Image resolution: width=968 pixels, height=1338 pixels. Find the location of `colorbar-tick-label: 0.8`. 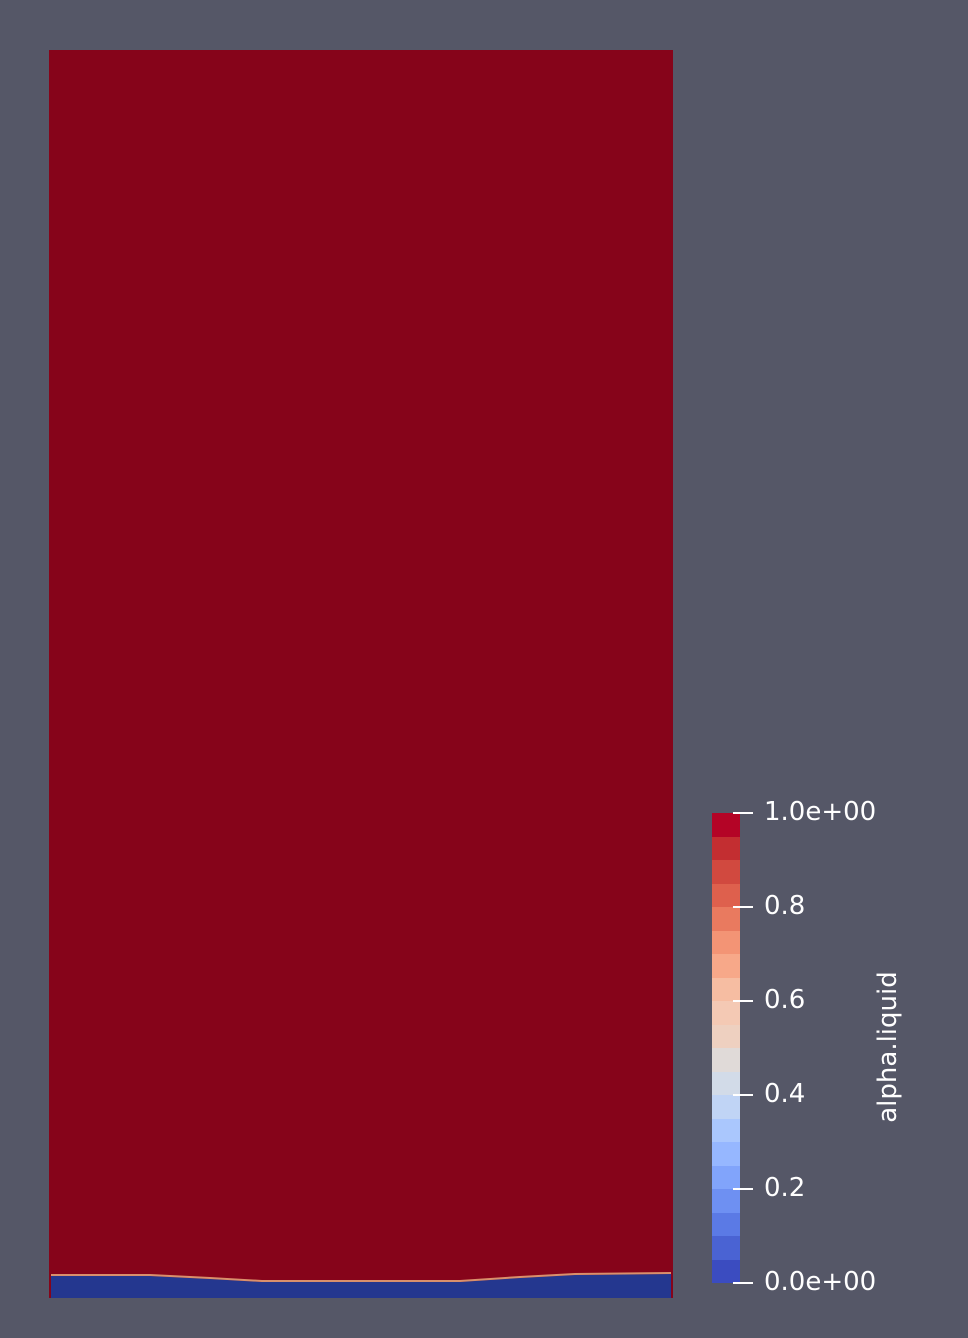

colorbar-tick-label: 0.8 is located at coordinates (785, 906).